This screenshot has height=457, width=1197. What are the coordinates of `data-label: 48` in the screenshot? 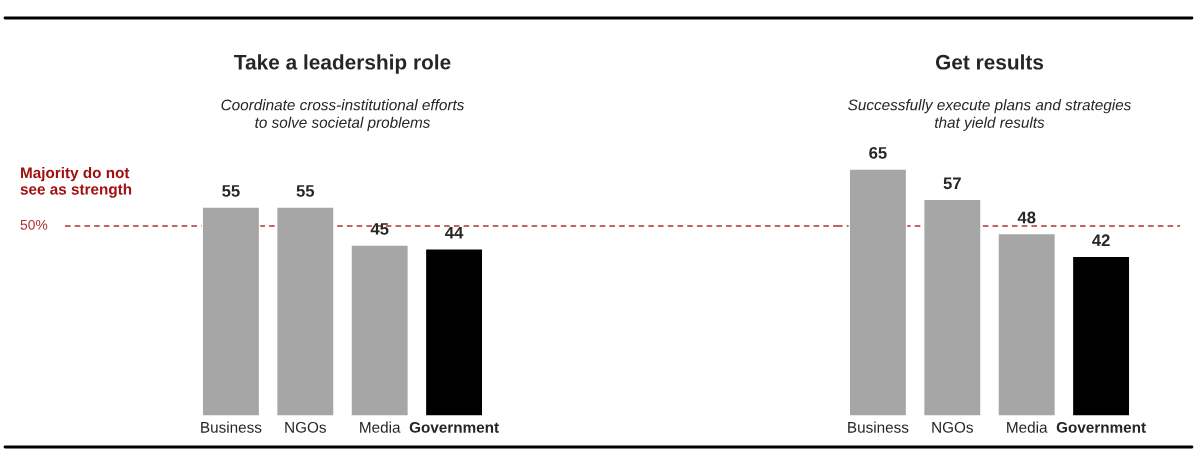 It's located at (1026, 217).